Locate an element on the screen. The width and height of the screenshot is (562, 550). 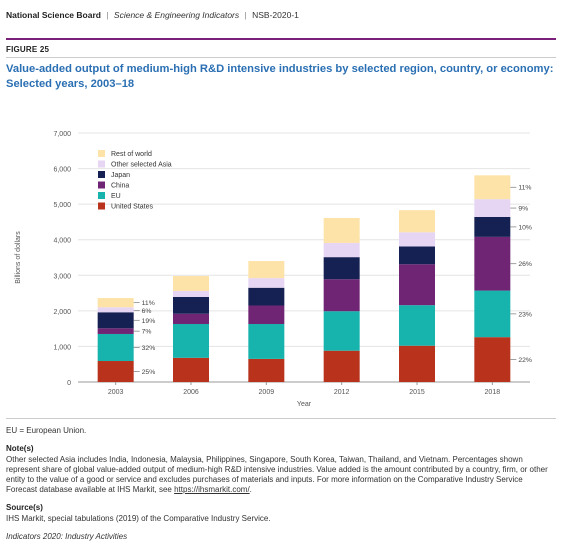
y-tick-label: 3,000 is located at coordinates (62, 276).